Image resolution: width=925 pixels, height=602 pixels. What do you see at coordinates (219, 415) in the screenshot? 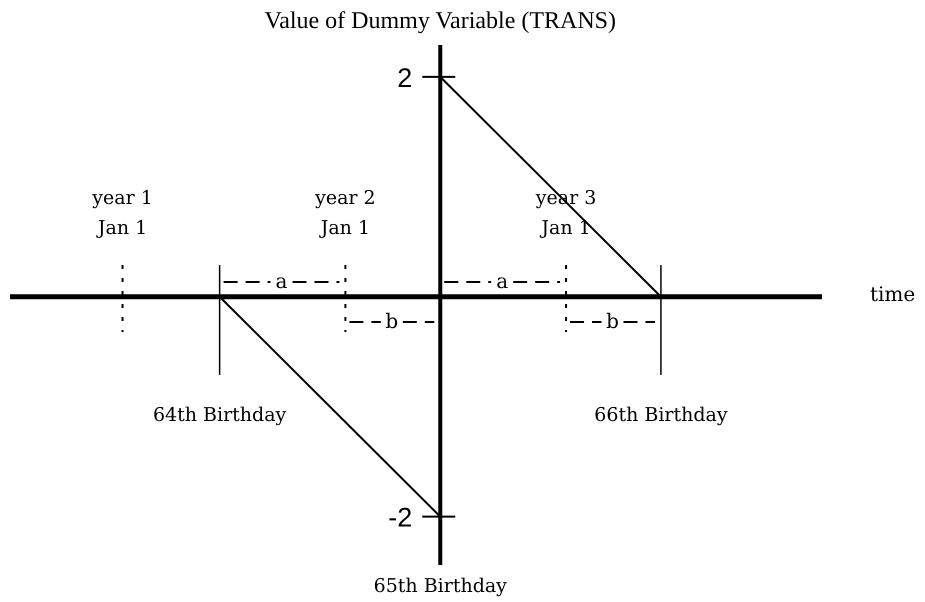
I see `x-tick-label: 64th Birthday` at bounding box center [219, 415].